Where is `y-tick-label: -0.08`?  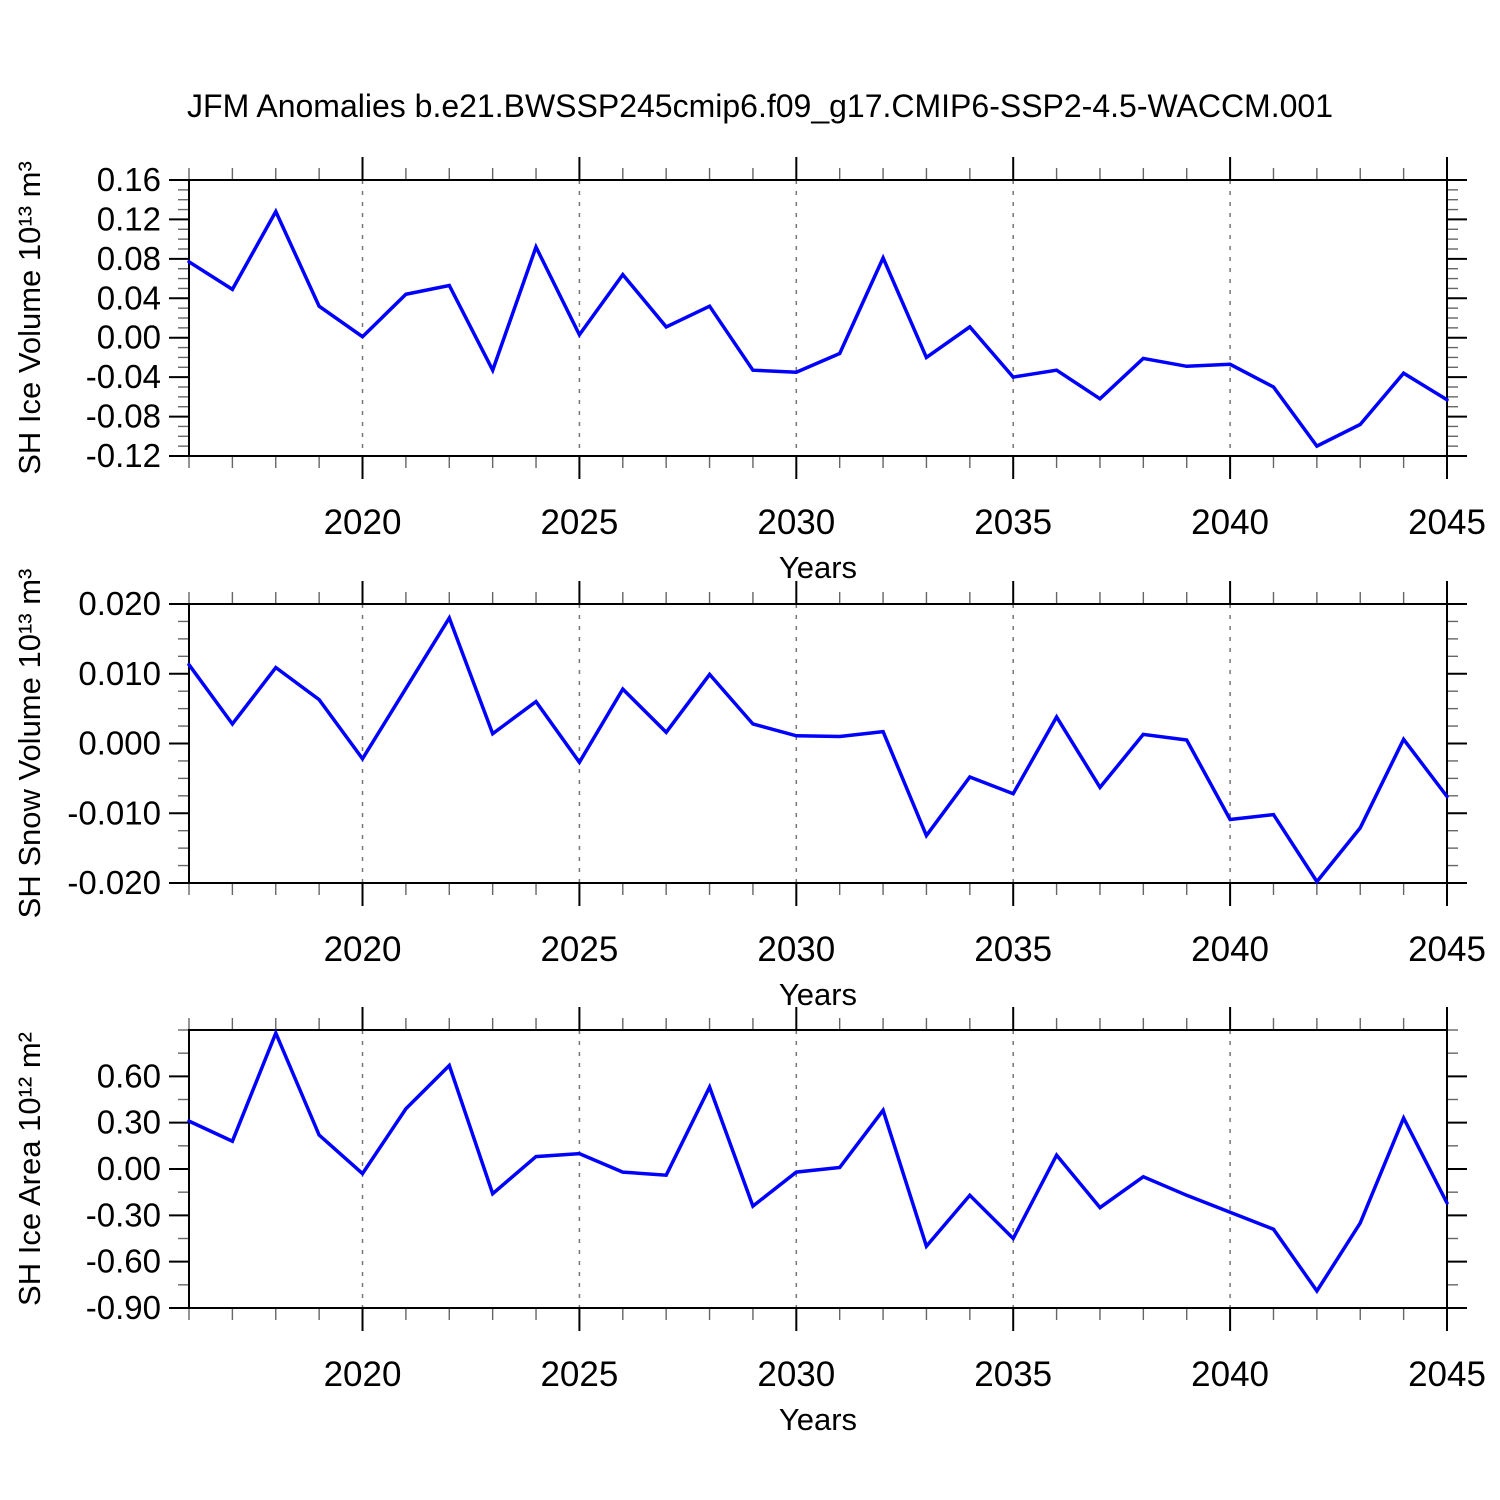
y-tick-label: -0.08 is located at coordinates (123, 416).